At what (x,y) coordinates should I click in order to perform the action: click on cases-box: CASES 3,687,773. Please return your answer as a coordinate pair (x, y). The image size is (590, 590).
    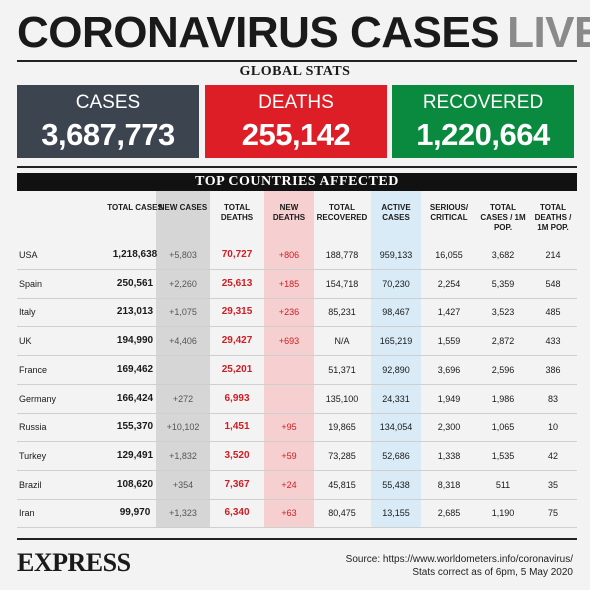
    Looking at the image, I should click on (108, 121).